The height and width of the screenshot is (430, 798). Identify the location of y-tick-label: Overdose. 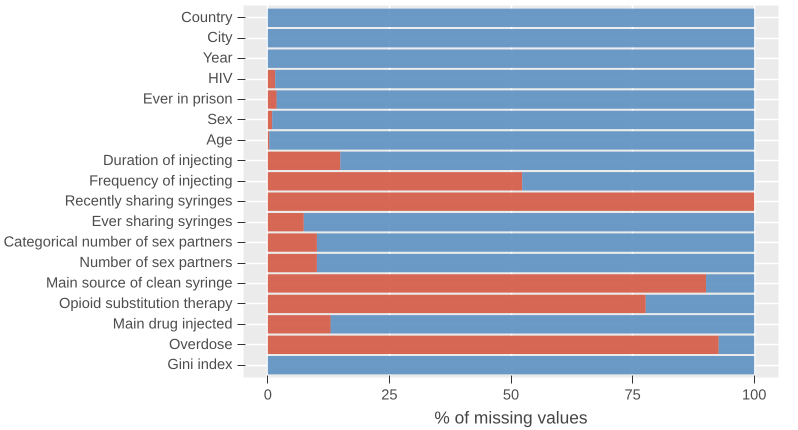
(200, 344).